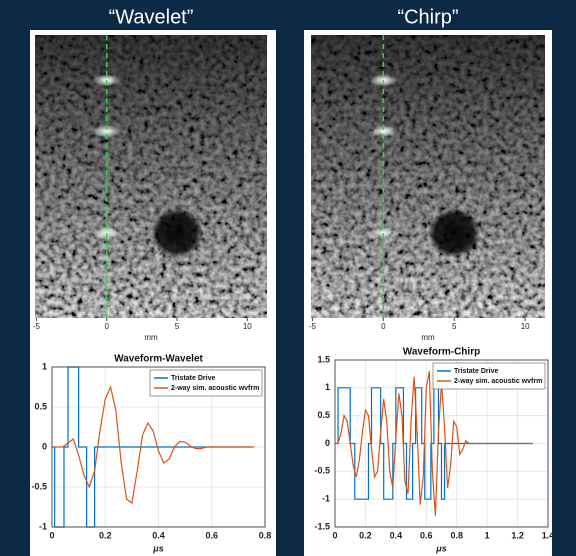 This screenshot has width=576, height=556. I want to click on x-tick-label: 1.4, so click(548, 535).